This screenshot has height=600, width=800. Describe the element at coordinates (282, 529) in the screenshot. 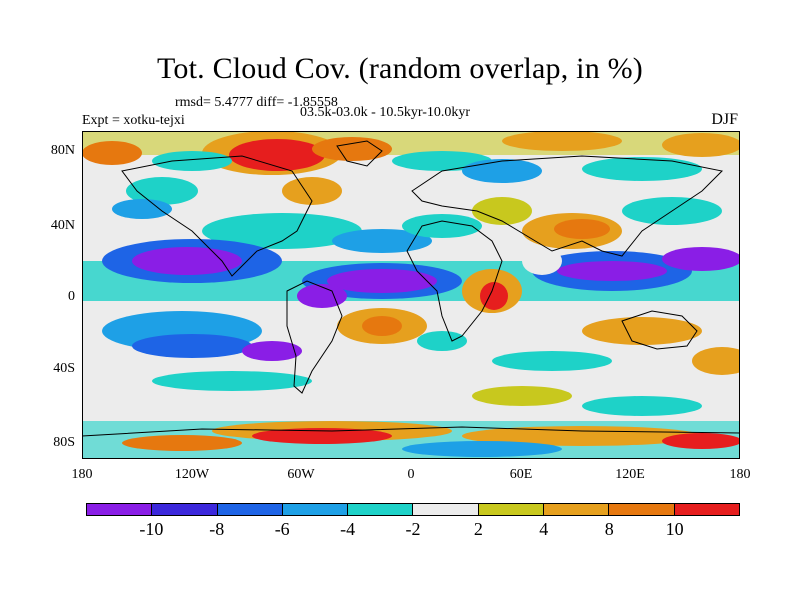

I see `colorbar-label: -6` at that location.